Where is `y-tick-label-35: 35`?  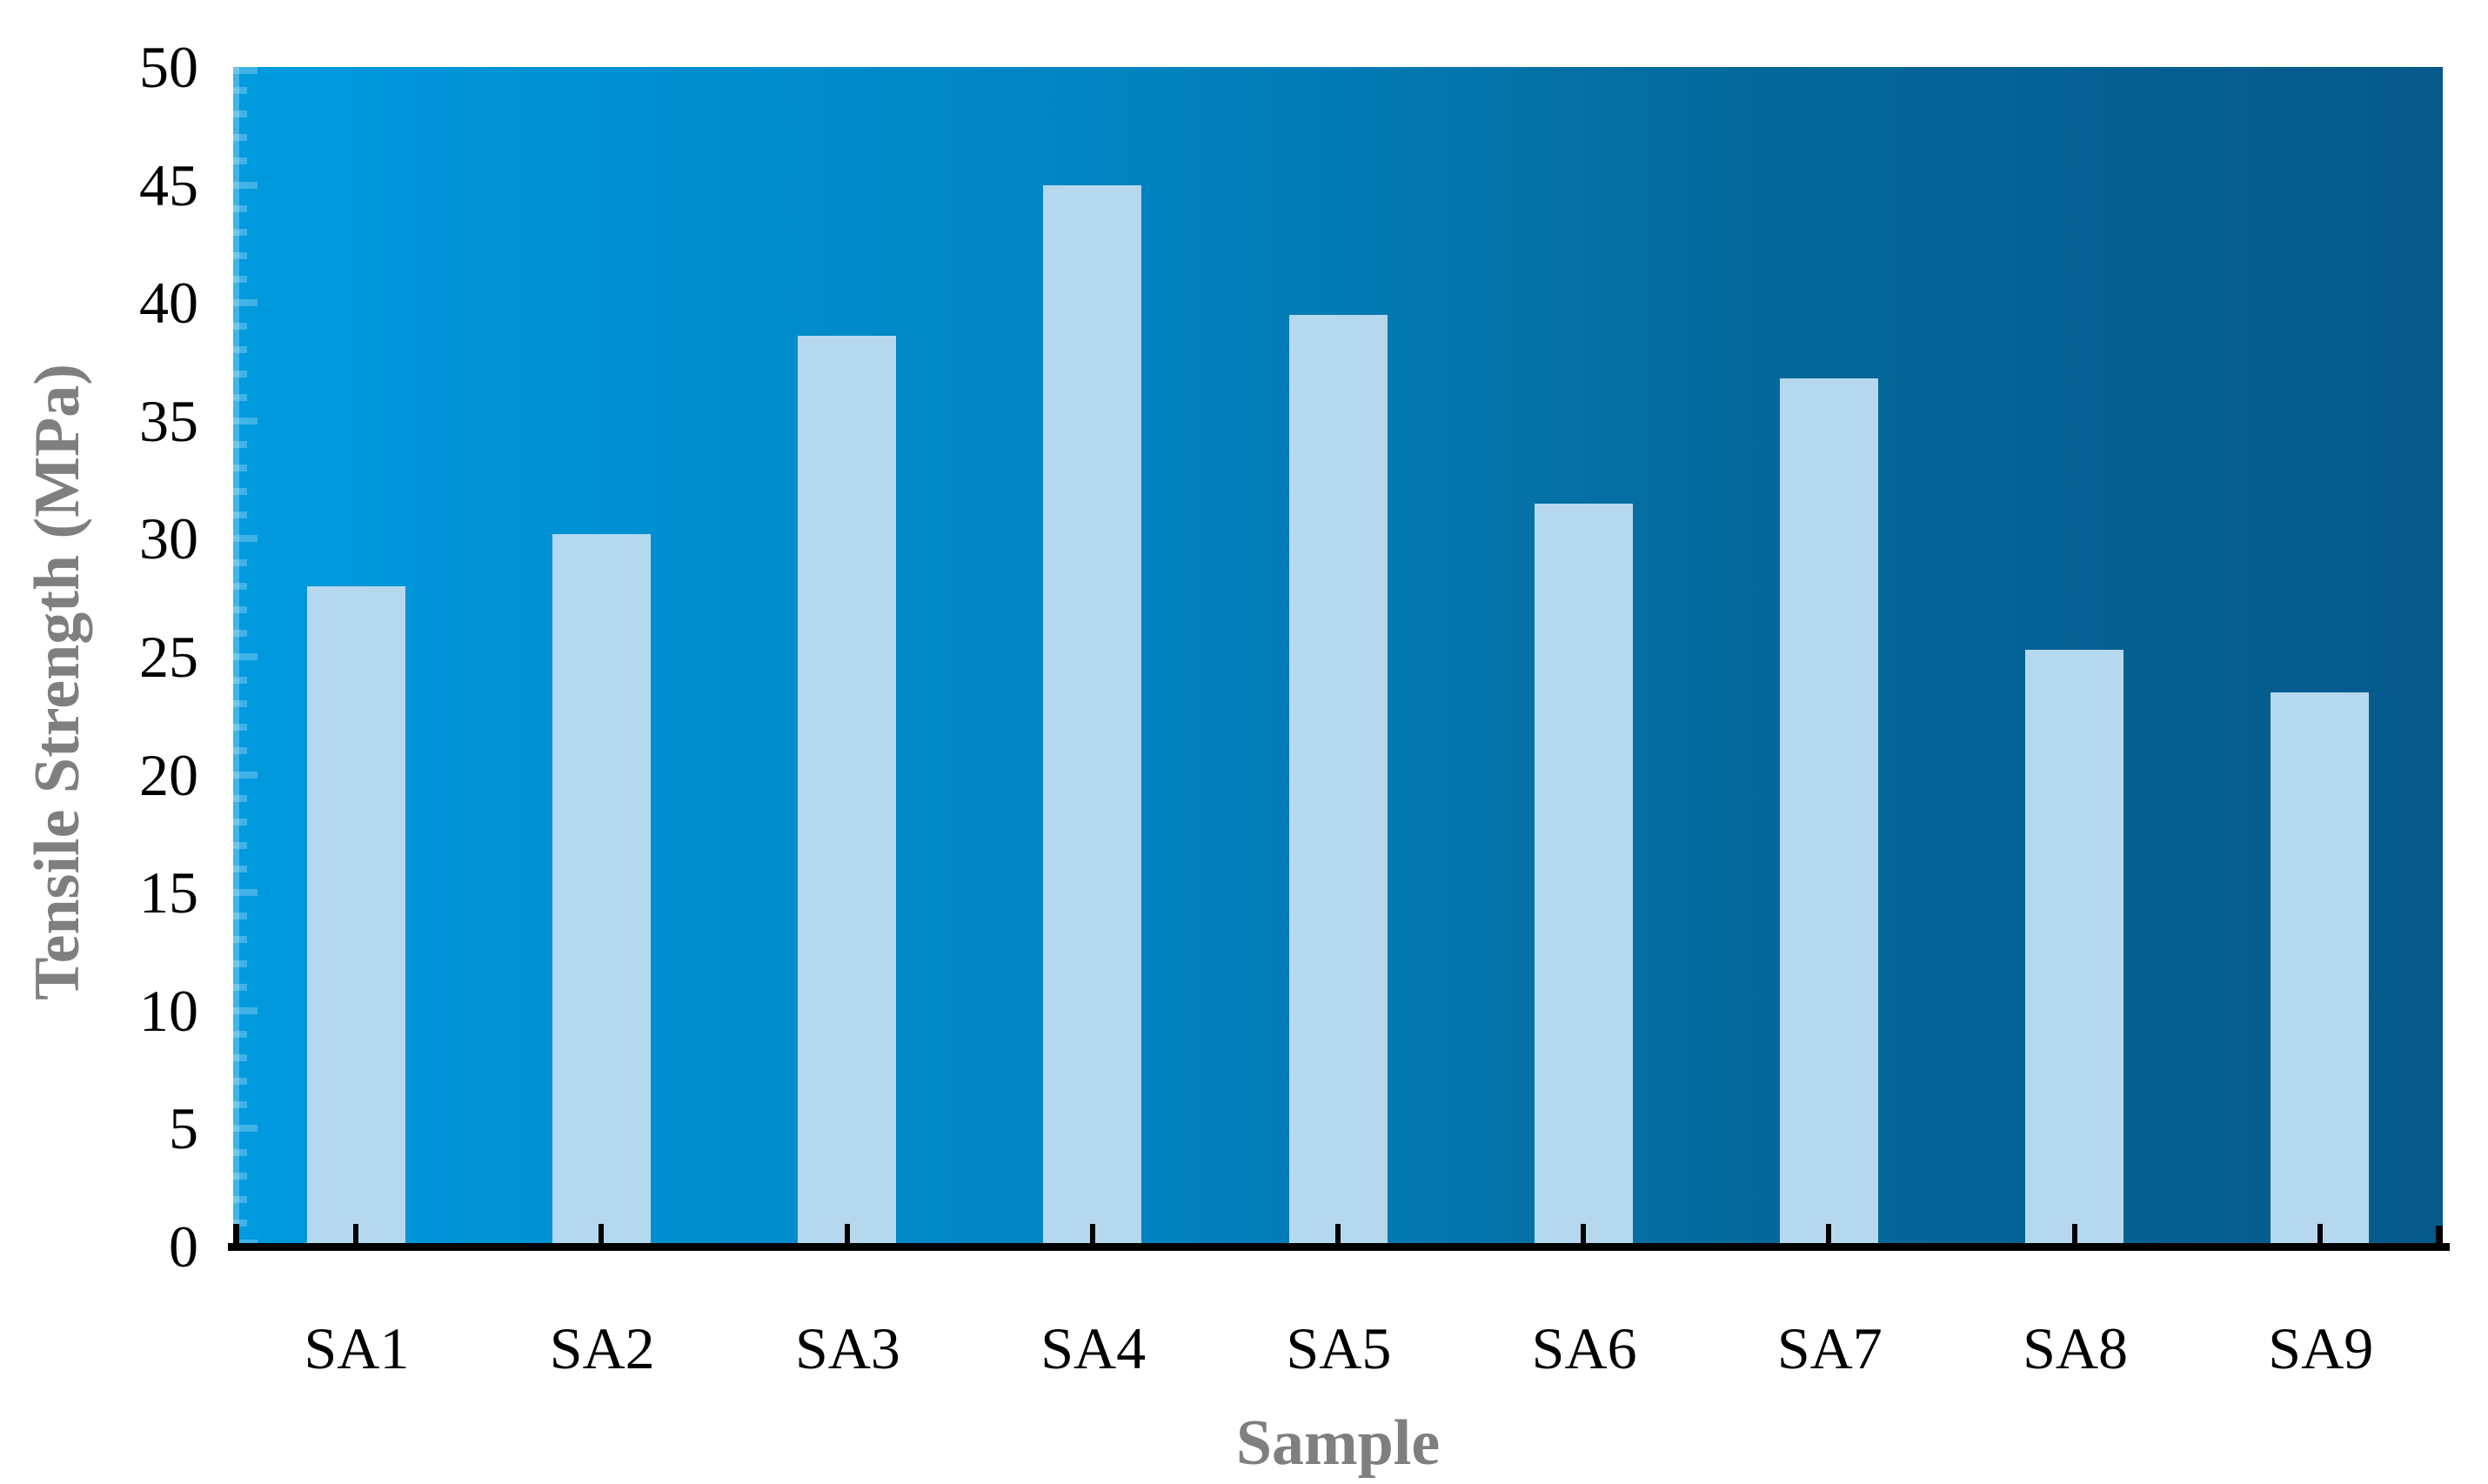 y-tick-label-35: 35 is located at coordinates (168, 420).